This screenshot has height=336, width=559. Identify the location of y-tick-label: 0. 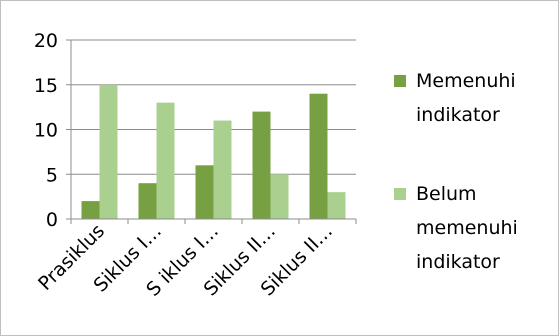
(52, 220).